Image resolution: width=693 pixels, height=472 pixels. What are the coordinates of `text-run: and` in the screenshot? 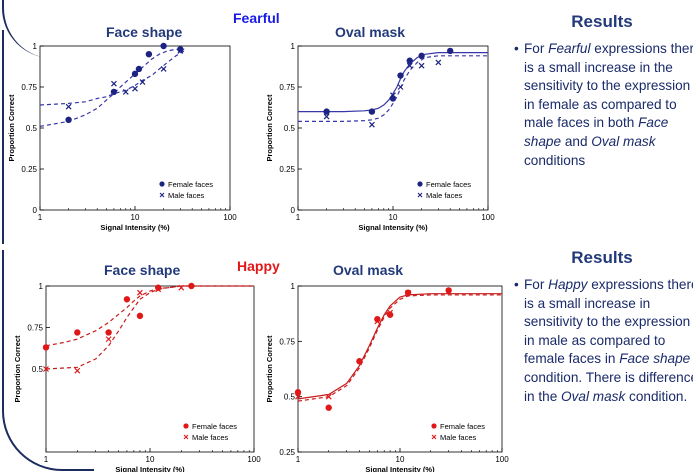 It's located at (576, 141).